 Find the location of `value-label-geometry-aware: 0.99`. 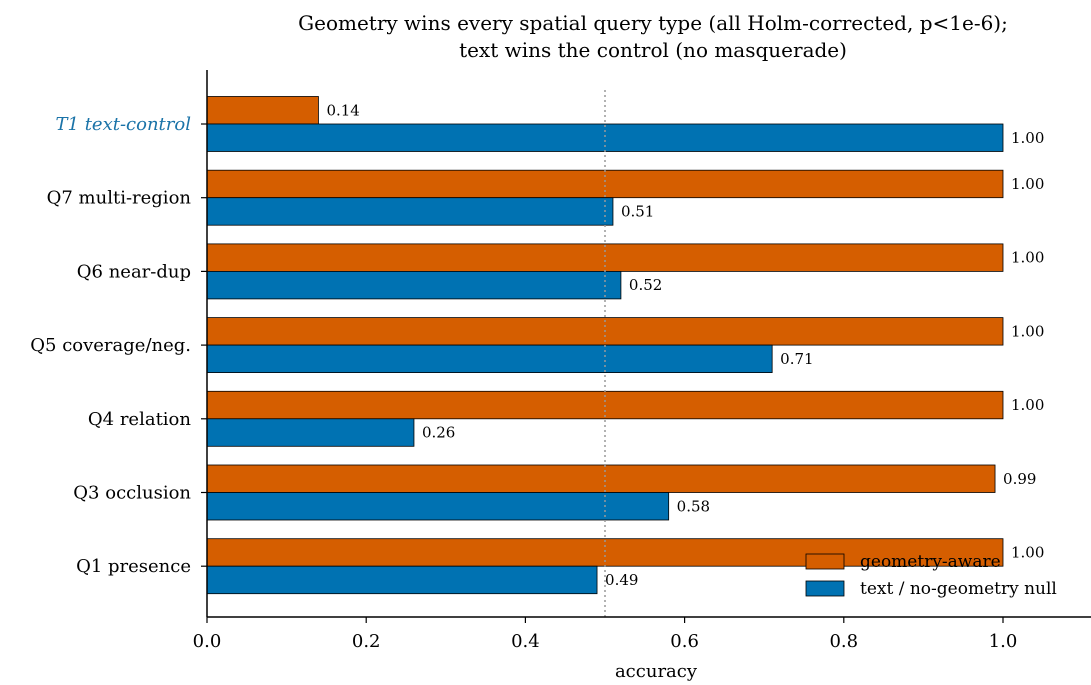

value-label-geometry-aware: 0.99 is located at coordinates (1019, 479).